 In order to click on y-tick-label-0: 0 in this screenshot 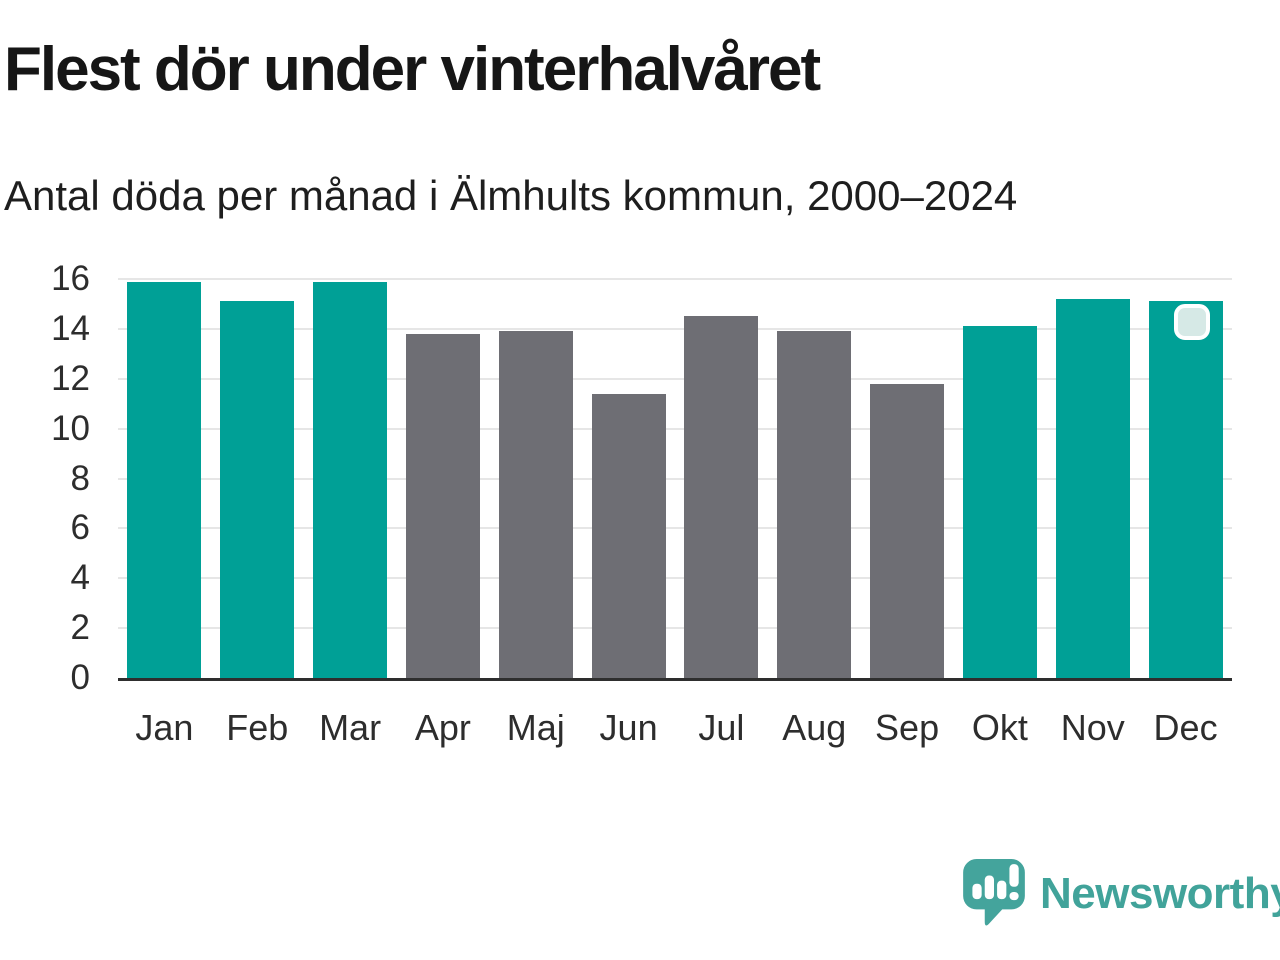, I will do `click(80, 677)`.